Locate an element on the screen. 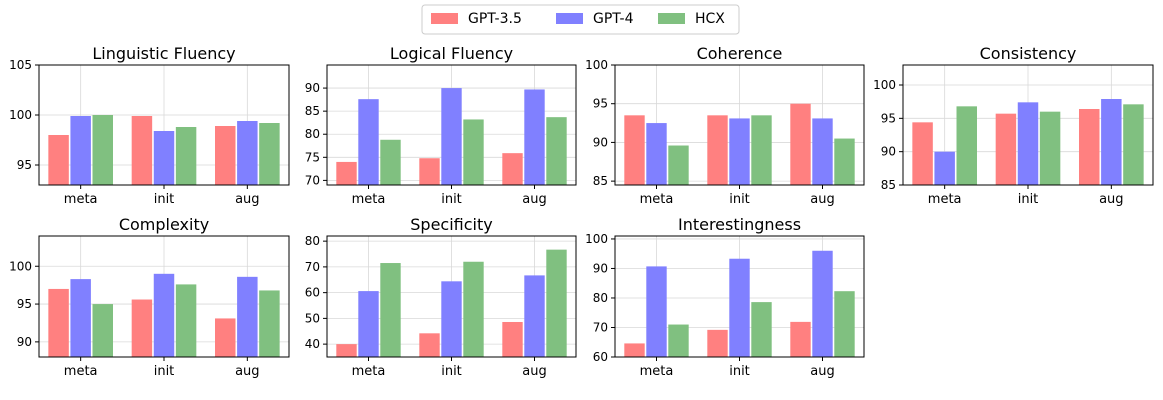 The image size is (1163, 400). y-tick-label: 75 is located at coordinates (312, 157).